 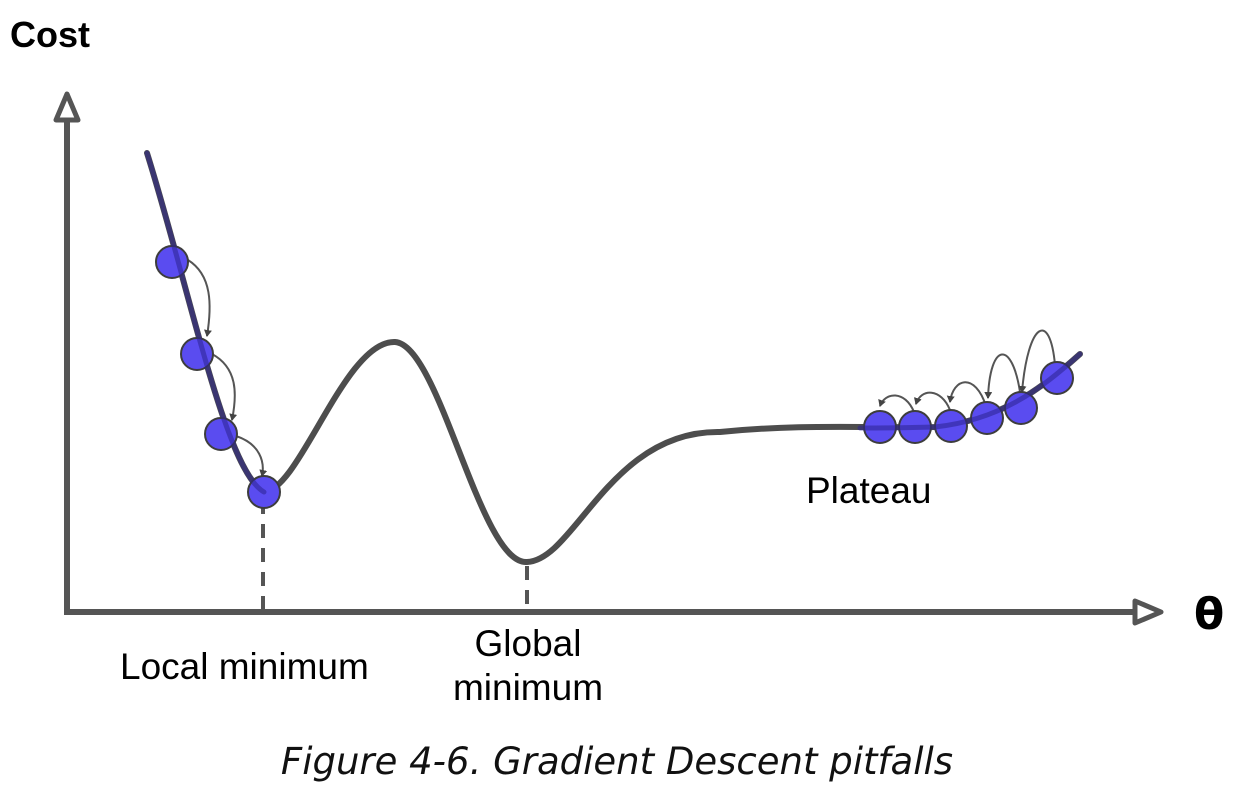 I want to click on figure-caption: Figure 4-6. Gradient Descent pitfalls, so click(x=617, y=761).